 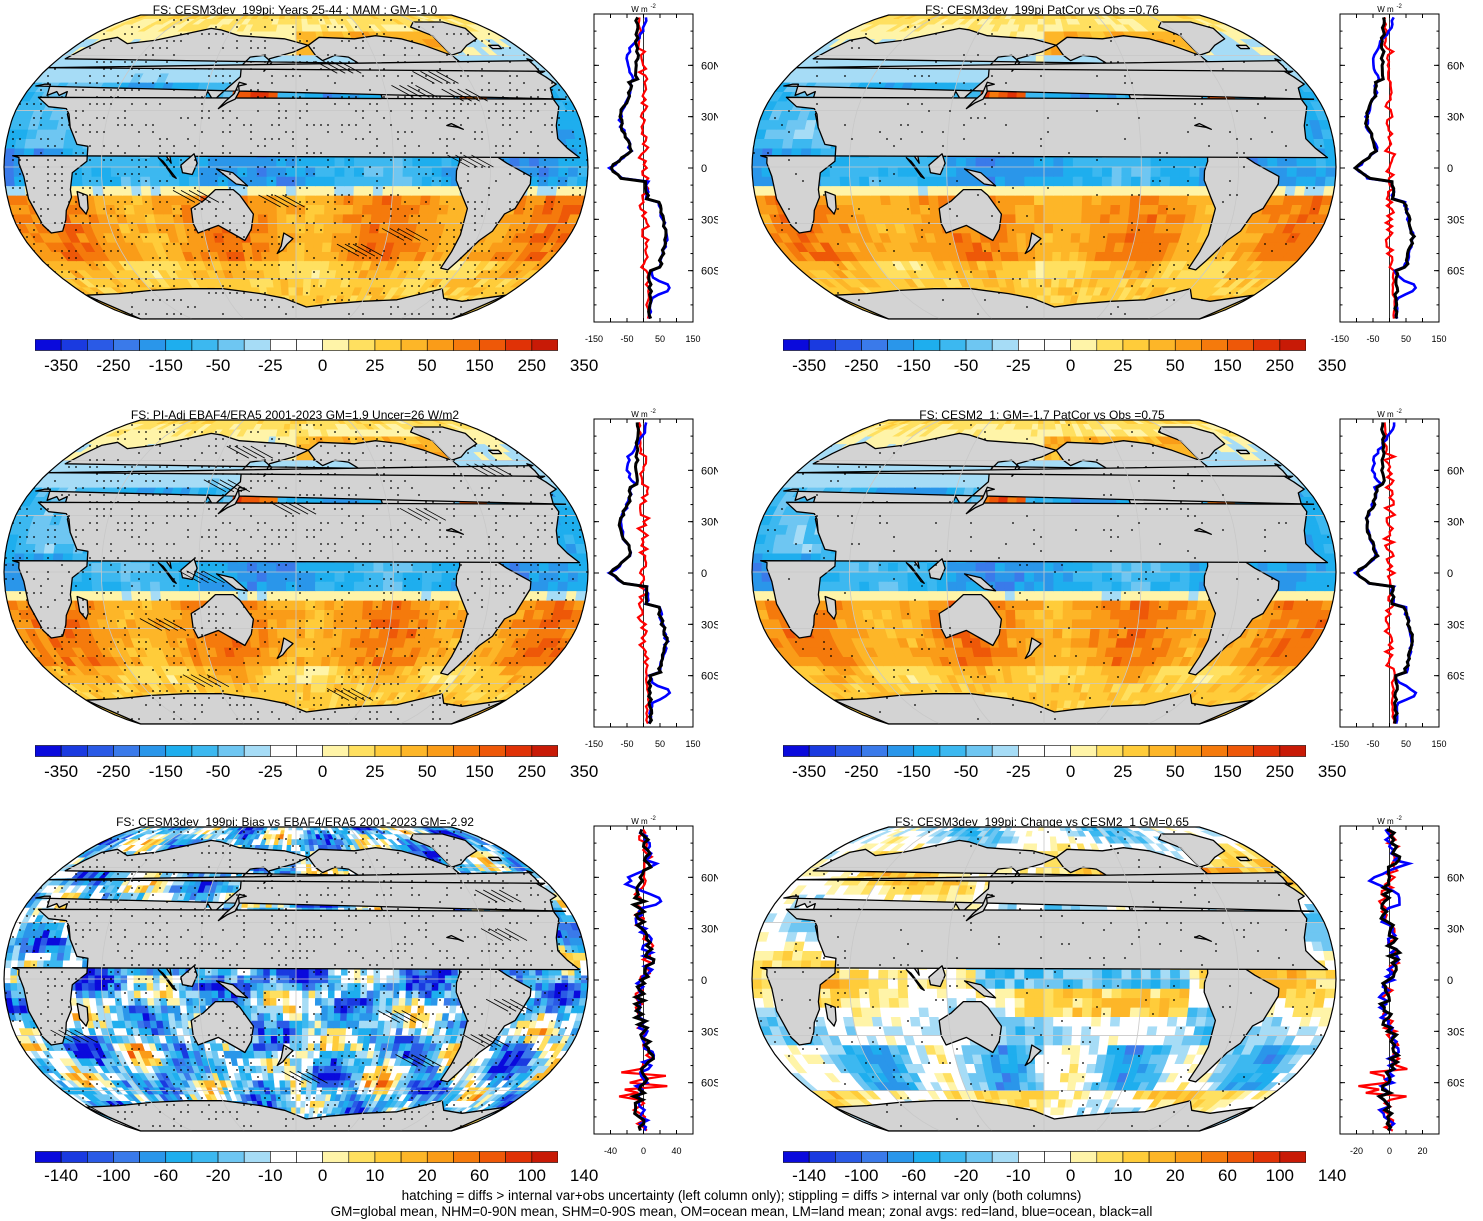 What do you see at coordinates (660, 339) in the screenshot?
I see `x-tick-label: 50` at bounding box center [660, 339].